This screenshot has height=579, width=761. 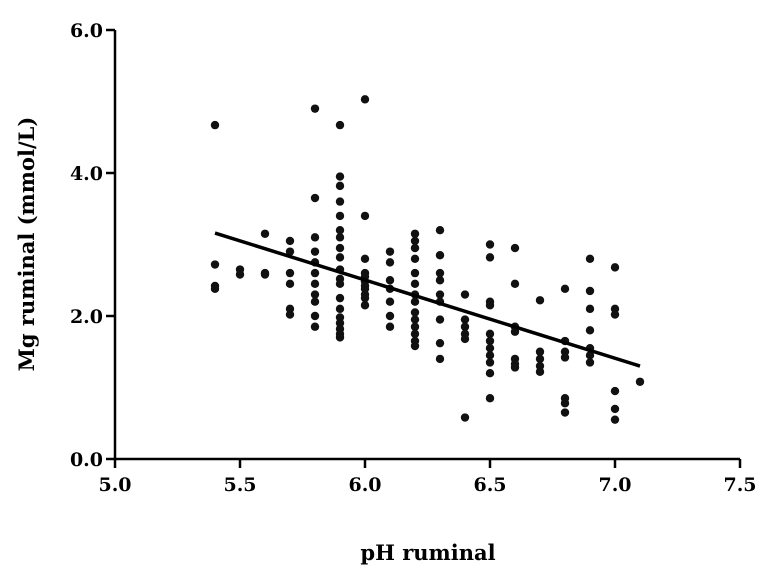 What do you see at coordinates (86, 460) in the screenshot?
I see `y-tick-label: 0.0` at bounding box center [86, 460].